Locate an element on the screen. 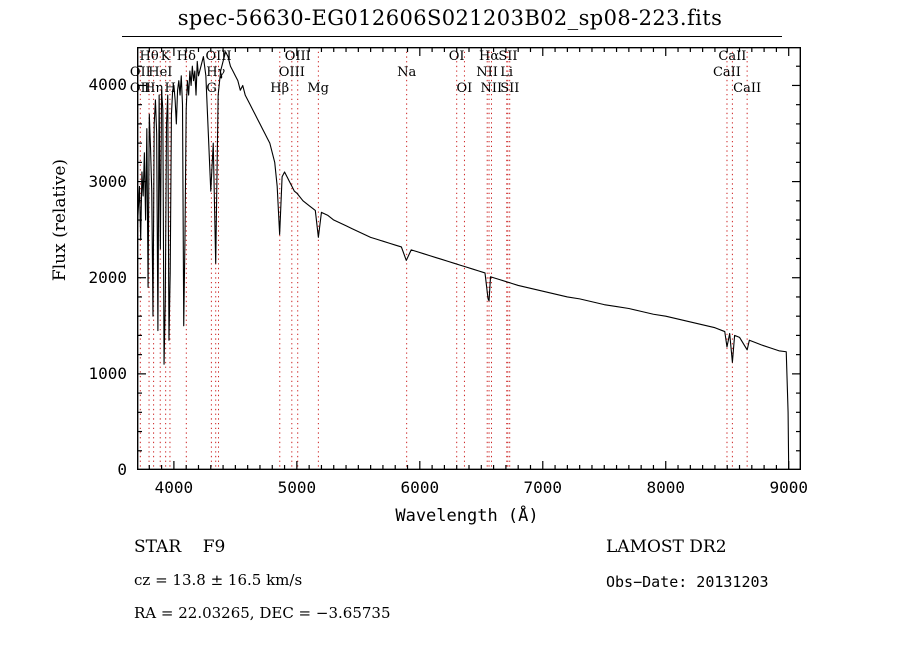  y-tick-4000: 4000 is located at coordinates (107, 85).